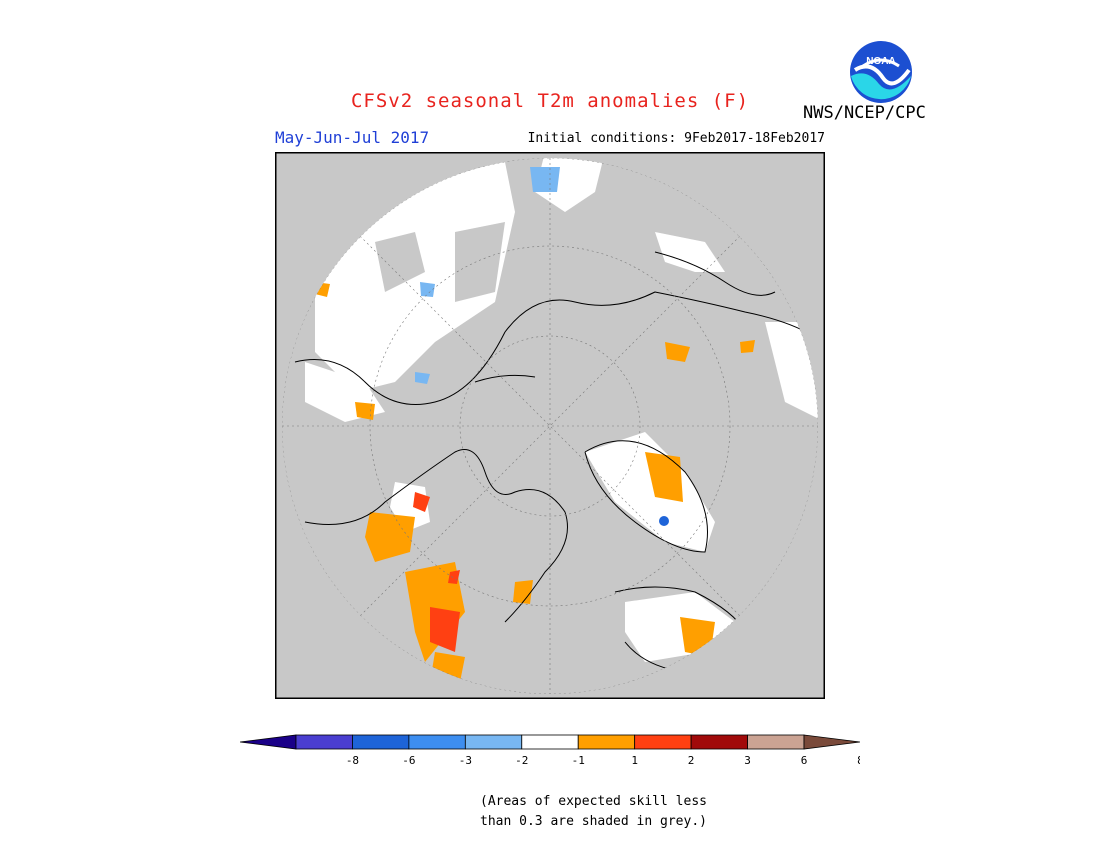  I want to click on colorbar-tick-label: -1, so click(578, 760).